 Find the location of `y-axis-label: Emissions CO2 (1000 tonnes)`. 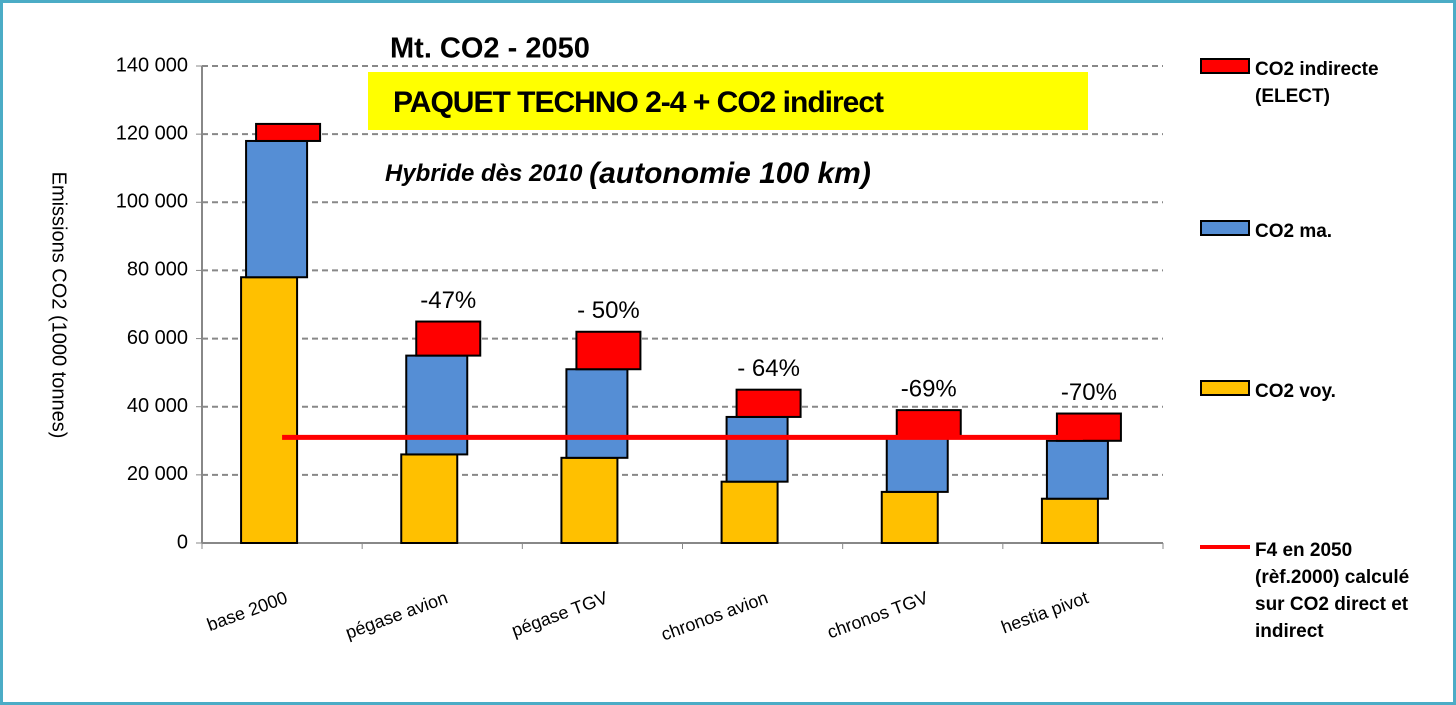

y-axis-label: Emissions CO2 (1000 tonnes) is located at coordinates (59, 305).